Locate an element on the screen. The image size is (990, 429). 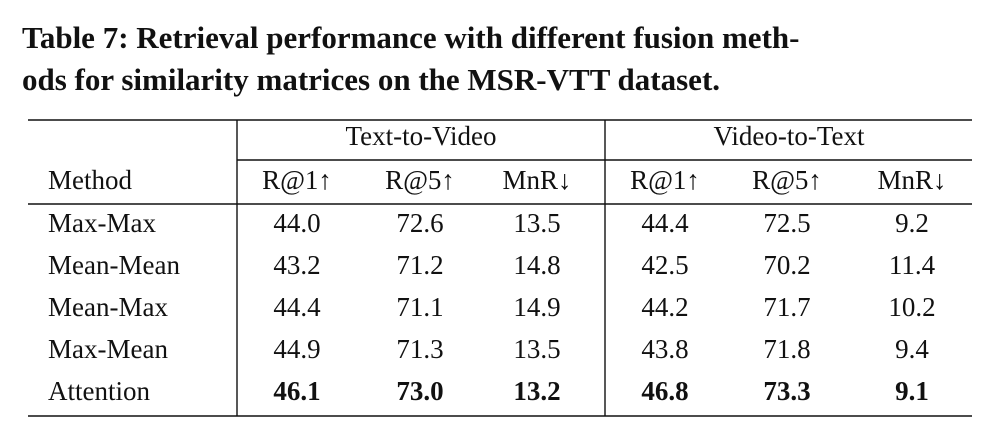
cell: 9.2 is located at coordinates (912, 223).